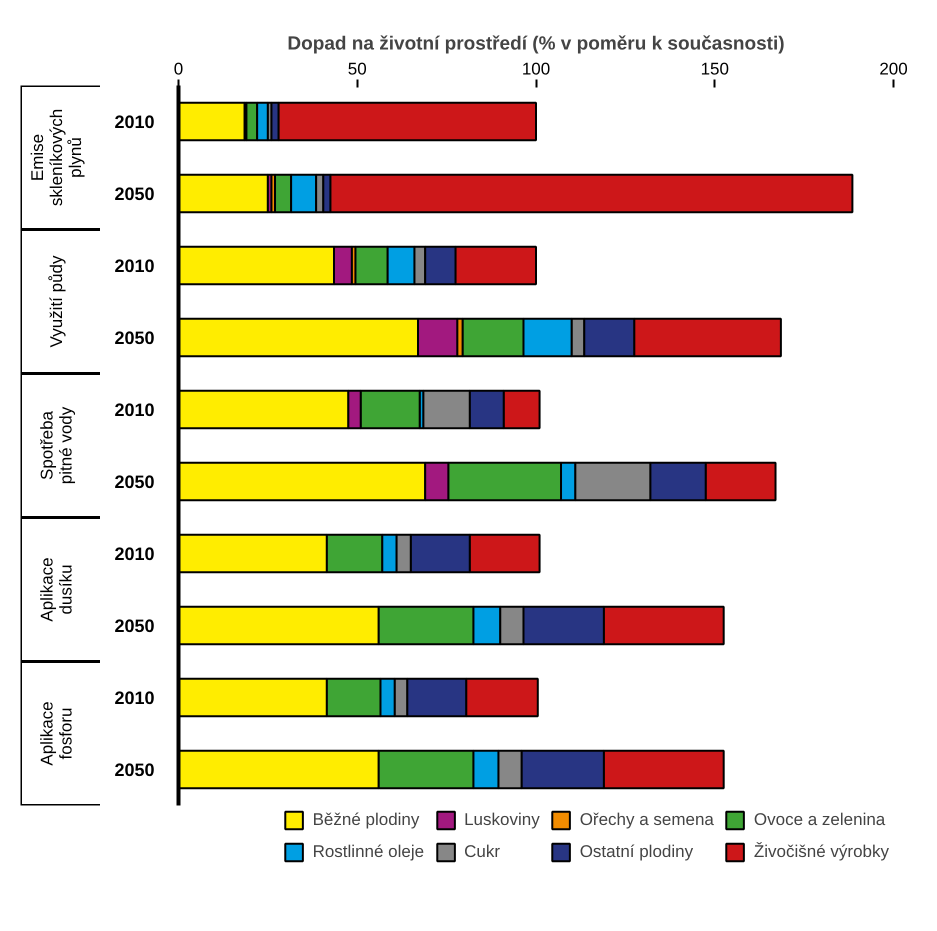 The height and width of the screenshot is (931, 937). Describe the element at coordinates (536, 69) in the screenshot. I see `x-tick-label: 100` at that location.